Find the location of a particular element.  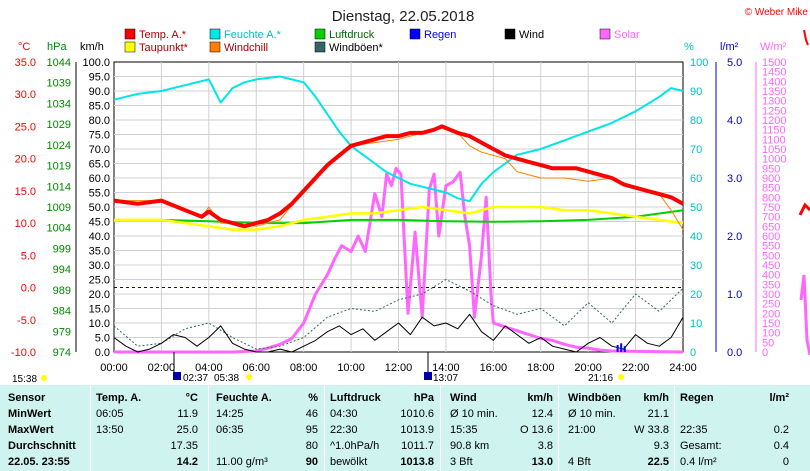

table-header-cell: l/m² is located at coordinates (779, 398).